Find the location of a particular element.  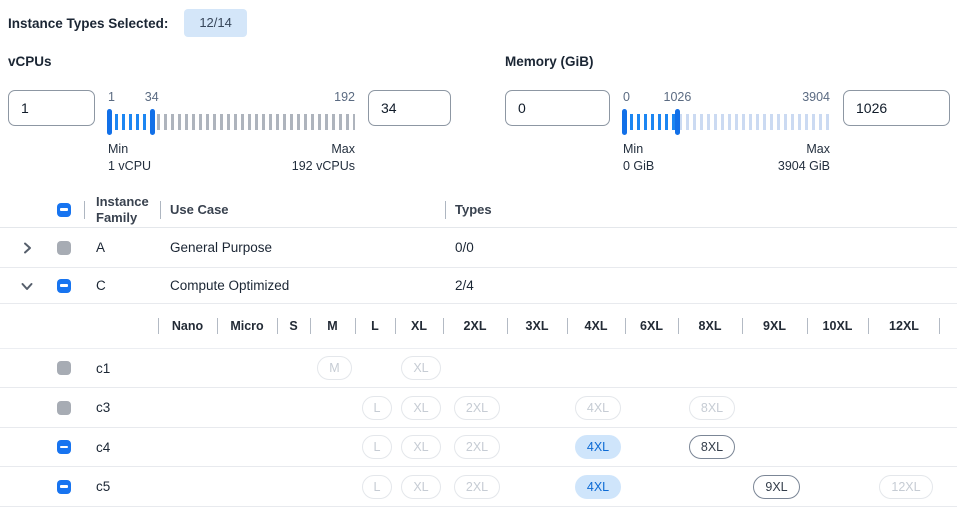

vcpus-scale-min: 1 is located at coordinates (111, 97).